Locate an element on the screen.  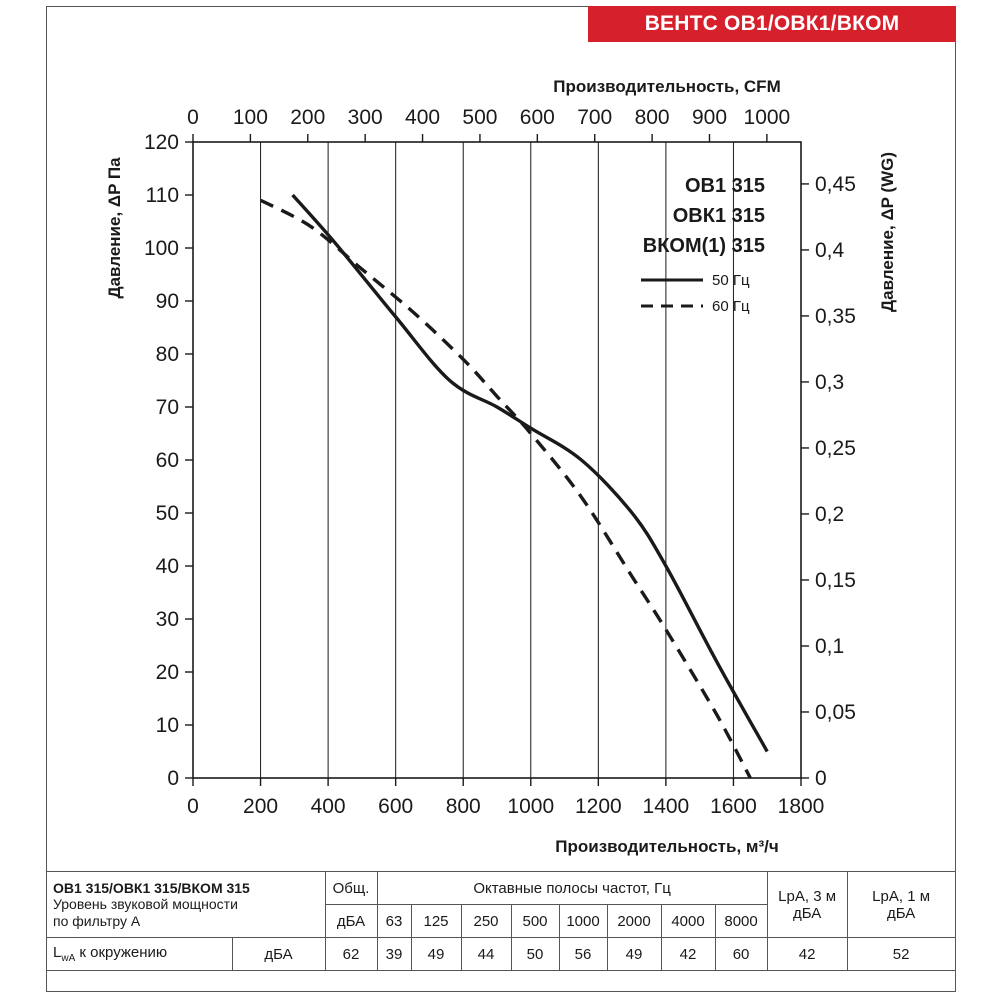
y-tick-label-50: 50 is located at coordinates (167, 513).